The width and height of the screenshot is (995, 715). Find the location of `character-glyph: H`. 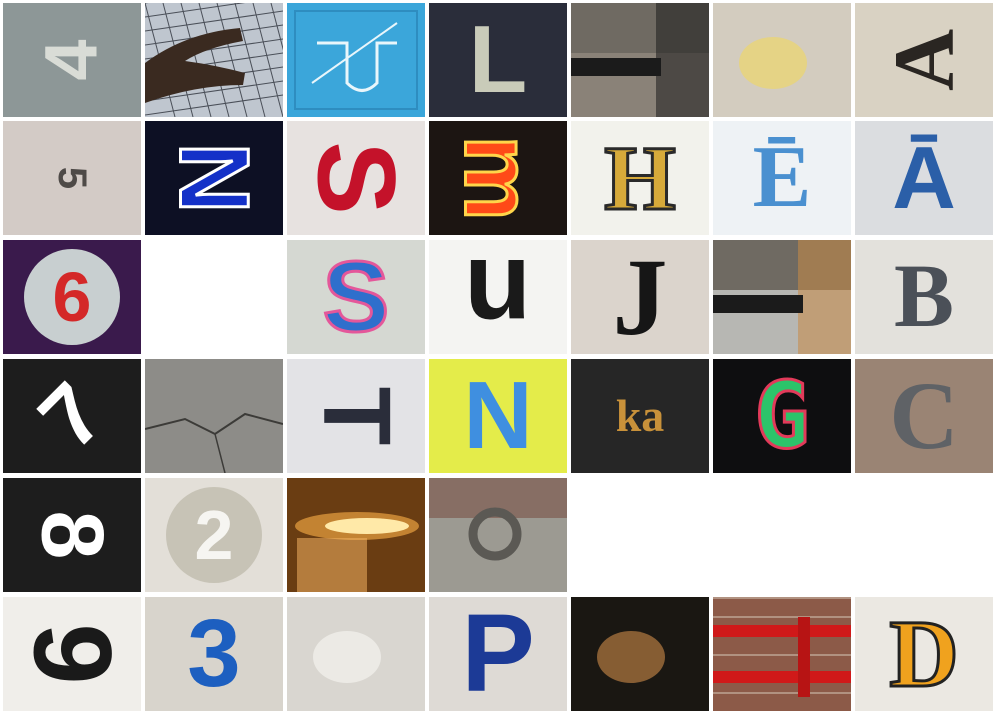

character-glyph: H is located at coordinates (640, 178).